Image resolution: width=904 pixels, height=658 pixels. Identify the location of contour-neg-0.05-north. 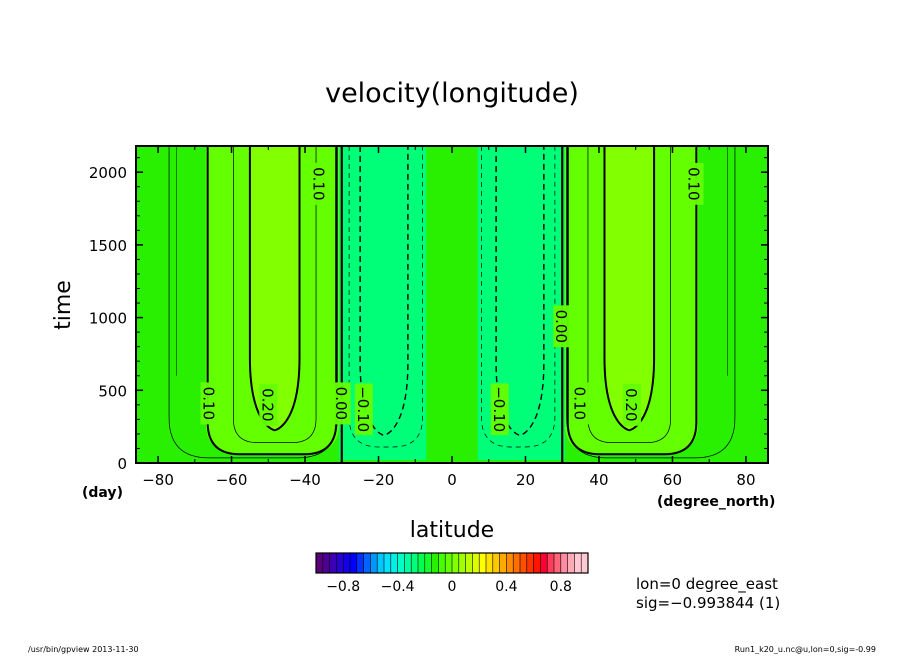
(518, 297).